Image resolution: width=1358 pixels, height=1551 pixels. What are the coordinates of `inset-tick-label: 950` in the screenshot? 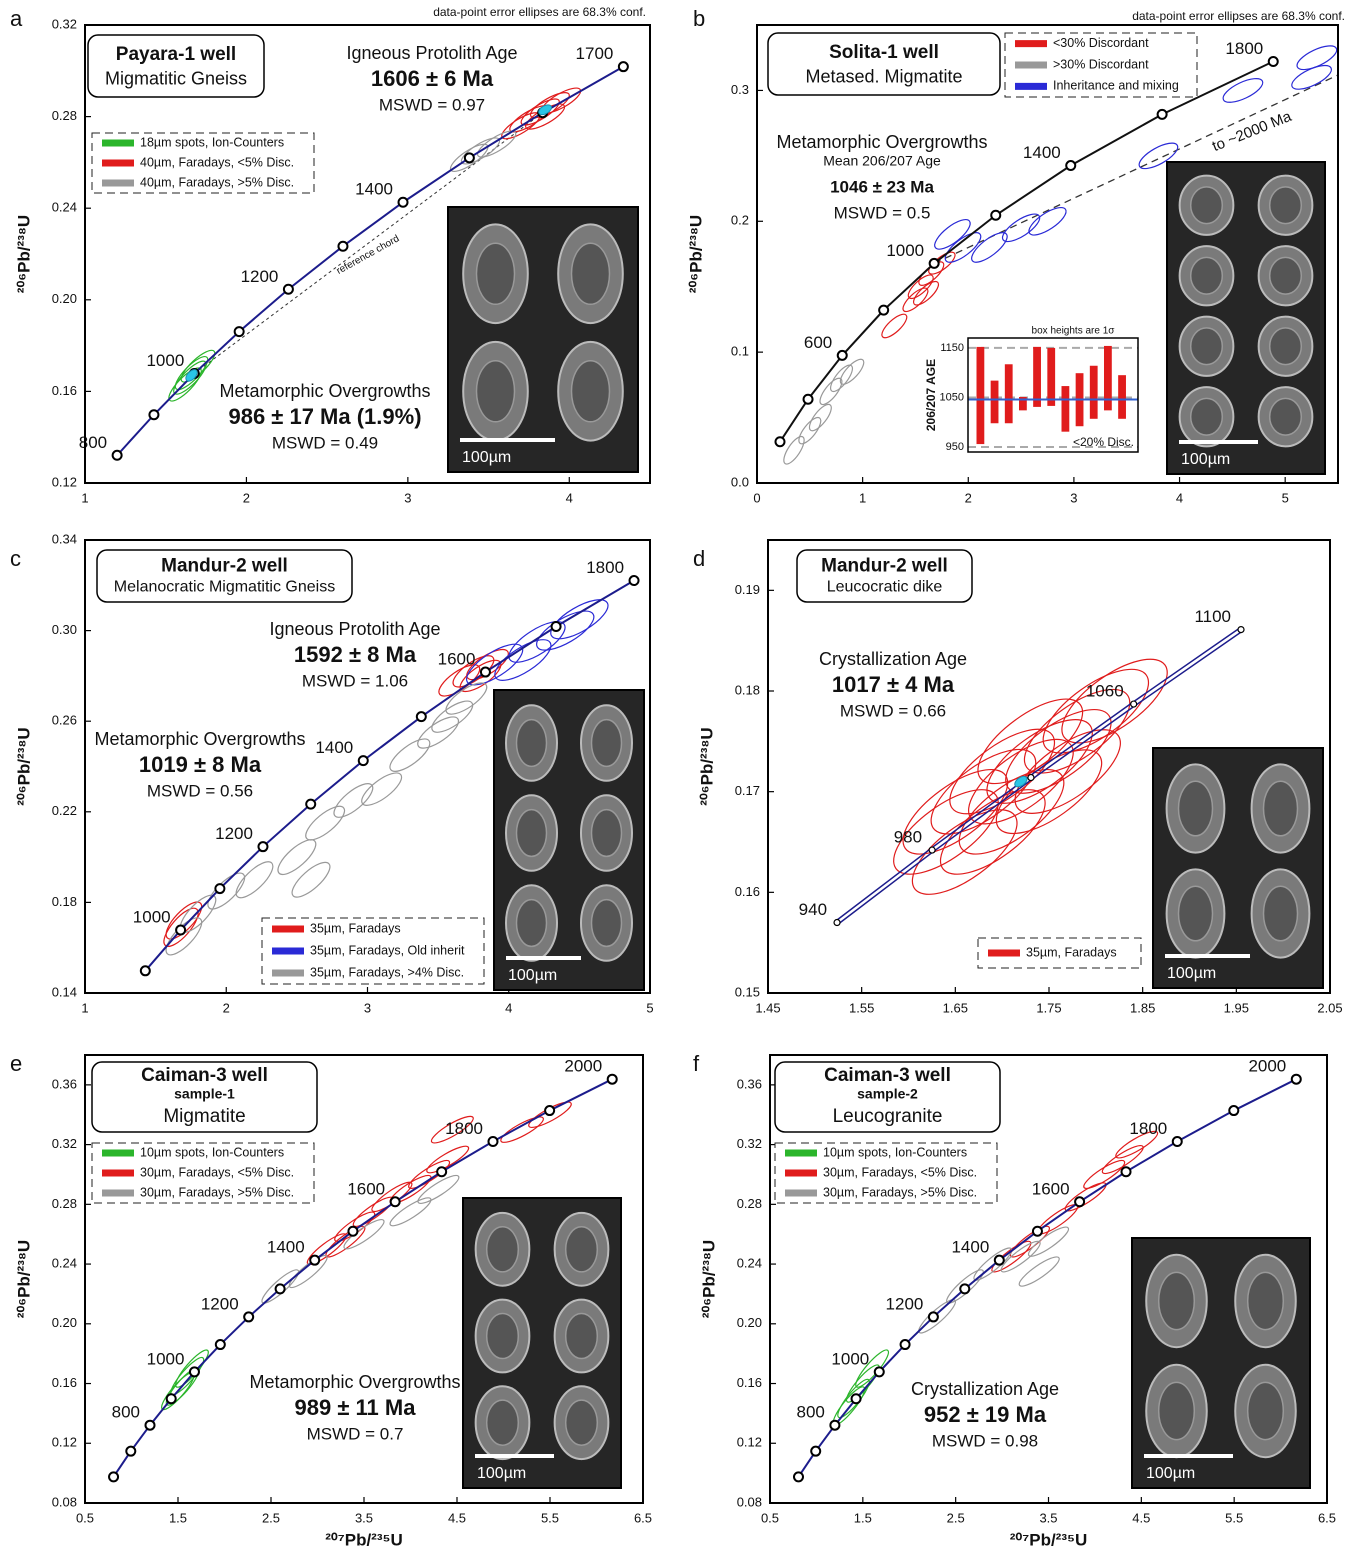 It's located at (955, 447).